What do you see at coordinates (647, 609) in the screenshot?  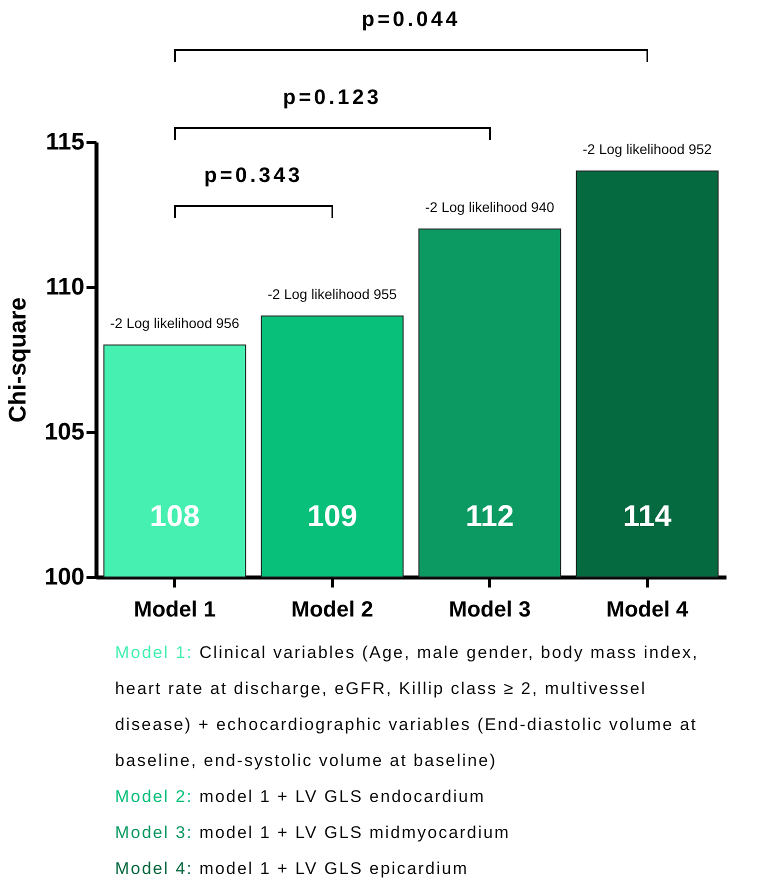 I see `x-tick-label: Model 4` at bounding box center [647, 609].